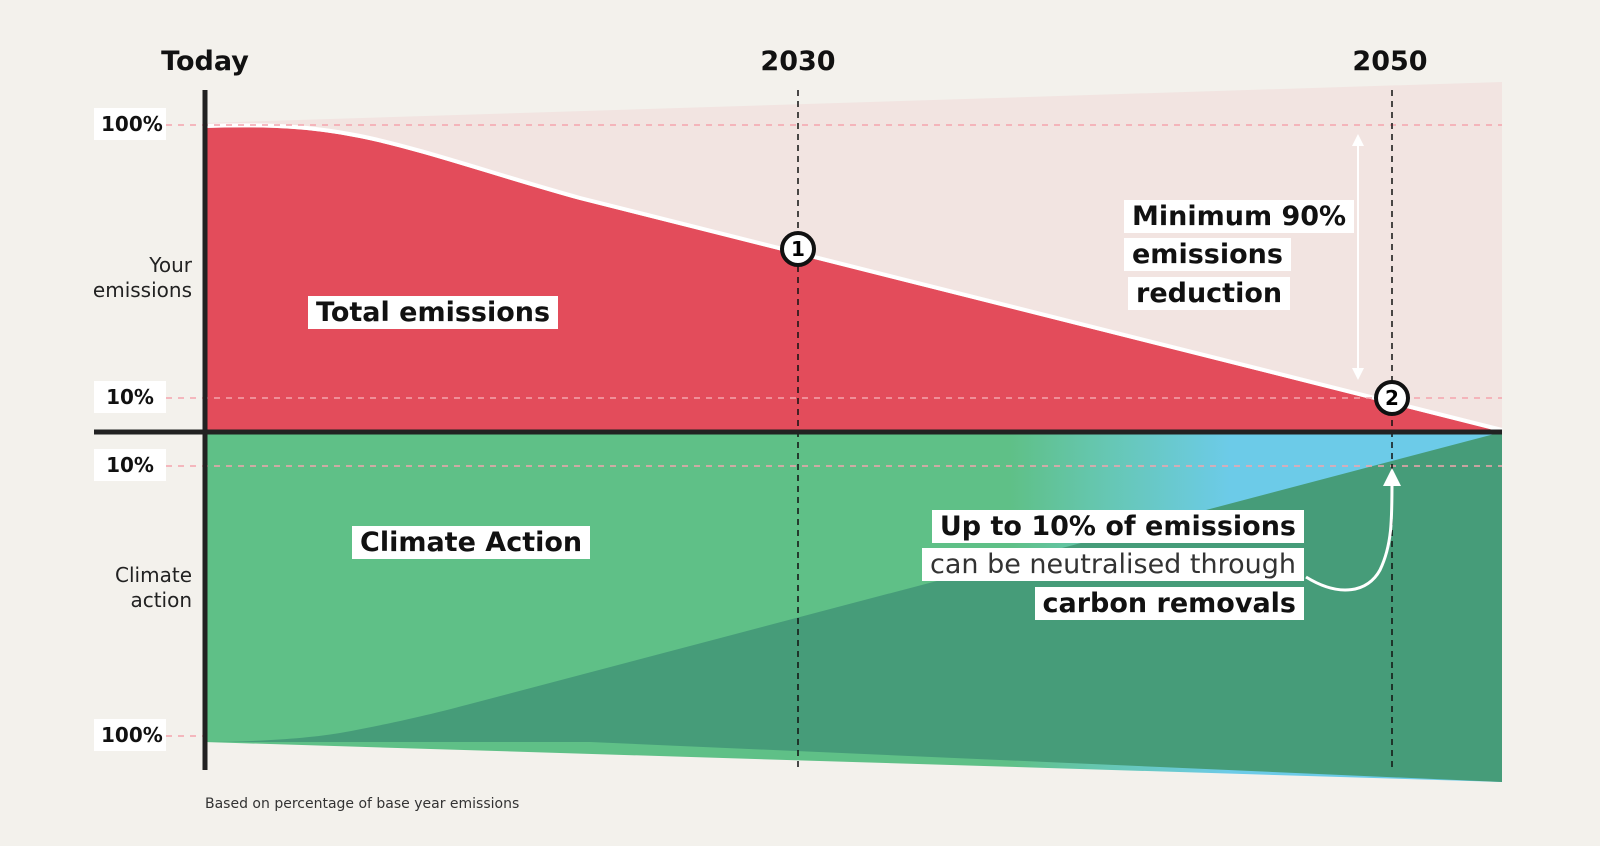 The width and height of the screenshot is (1600, 846). What do you see at coordinates (1117, 526) in the screenshot?
I see `removals-callout-line1: Up to 10% of emissions` at bounding box center [1117, 526].